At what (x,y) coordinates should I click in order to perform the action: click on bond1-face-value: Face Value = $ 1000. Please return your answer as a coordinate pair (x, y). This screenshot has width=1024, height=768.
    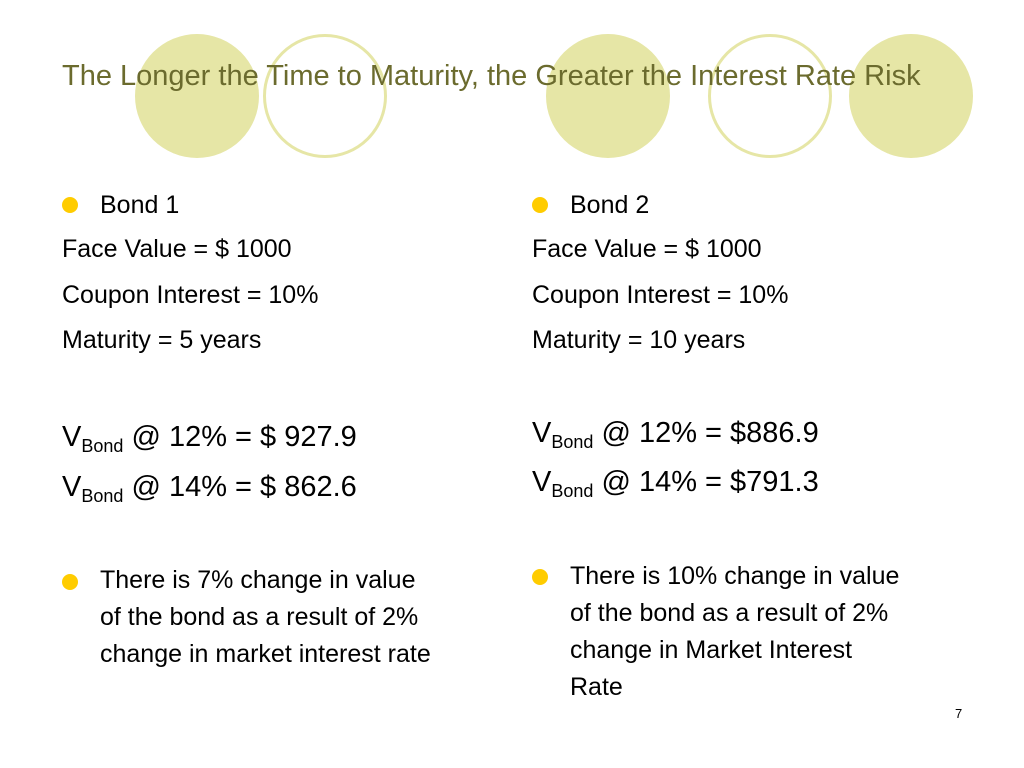
    Looking at the image, I should click on (177, 249).